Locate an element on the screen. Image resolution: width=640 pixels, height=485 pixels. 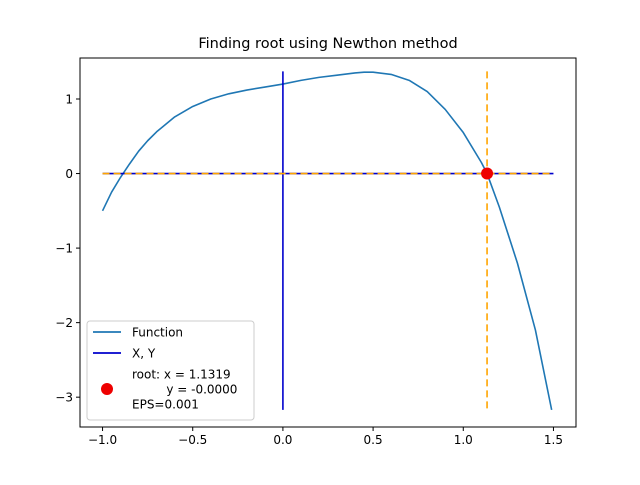
y-tick-label: −2 is located at coordinates (64, 323).